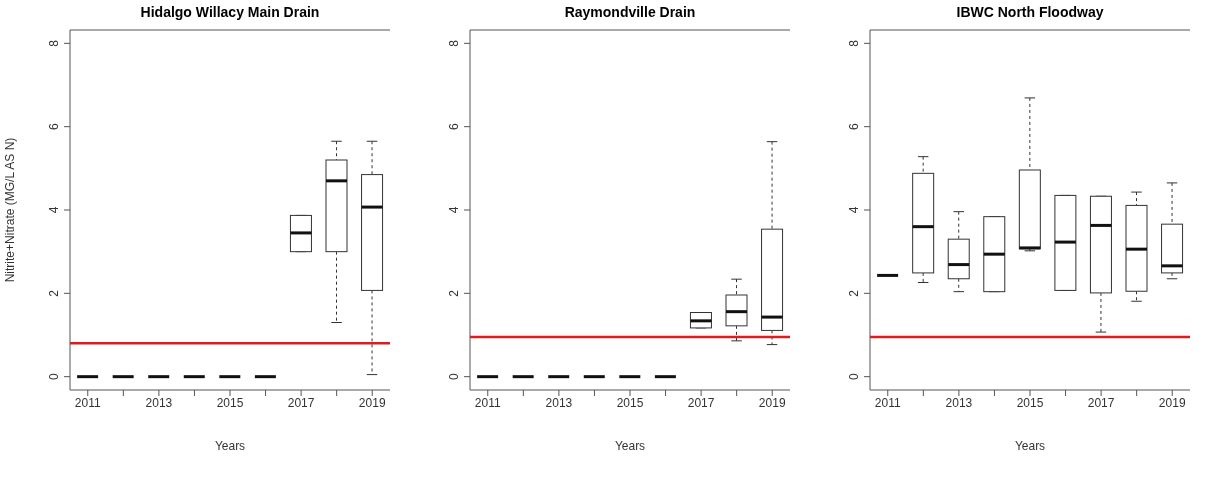  Describe the element at coordinates (10, 210) in the screenshot. I see `y-axis-title: Nitrite+Nitrate (MG/L AS N)` at that location.